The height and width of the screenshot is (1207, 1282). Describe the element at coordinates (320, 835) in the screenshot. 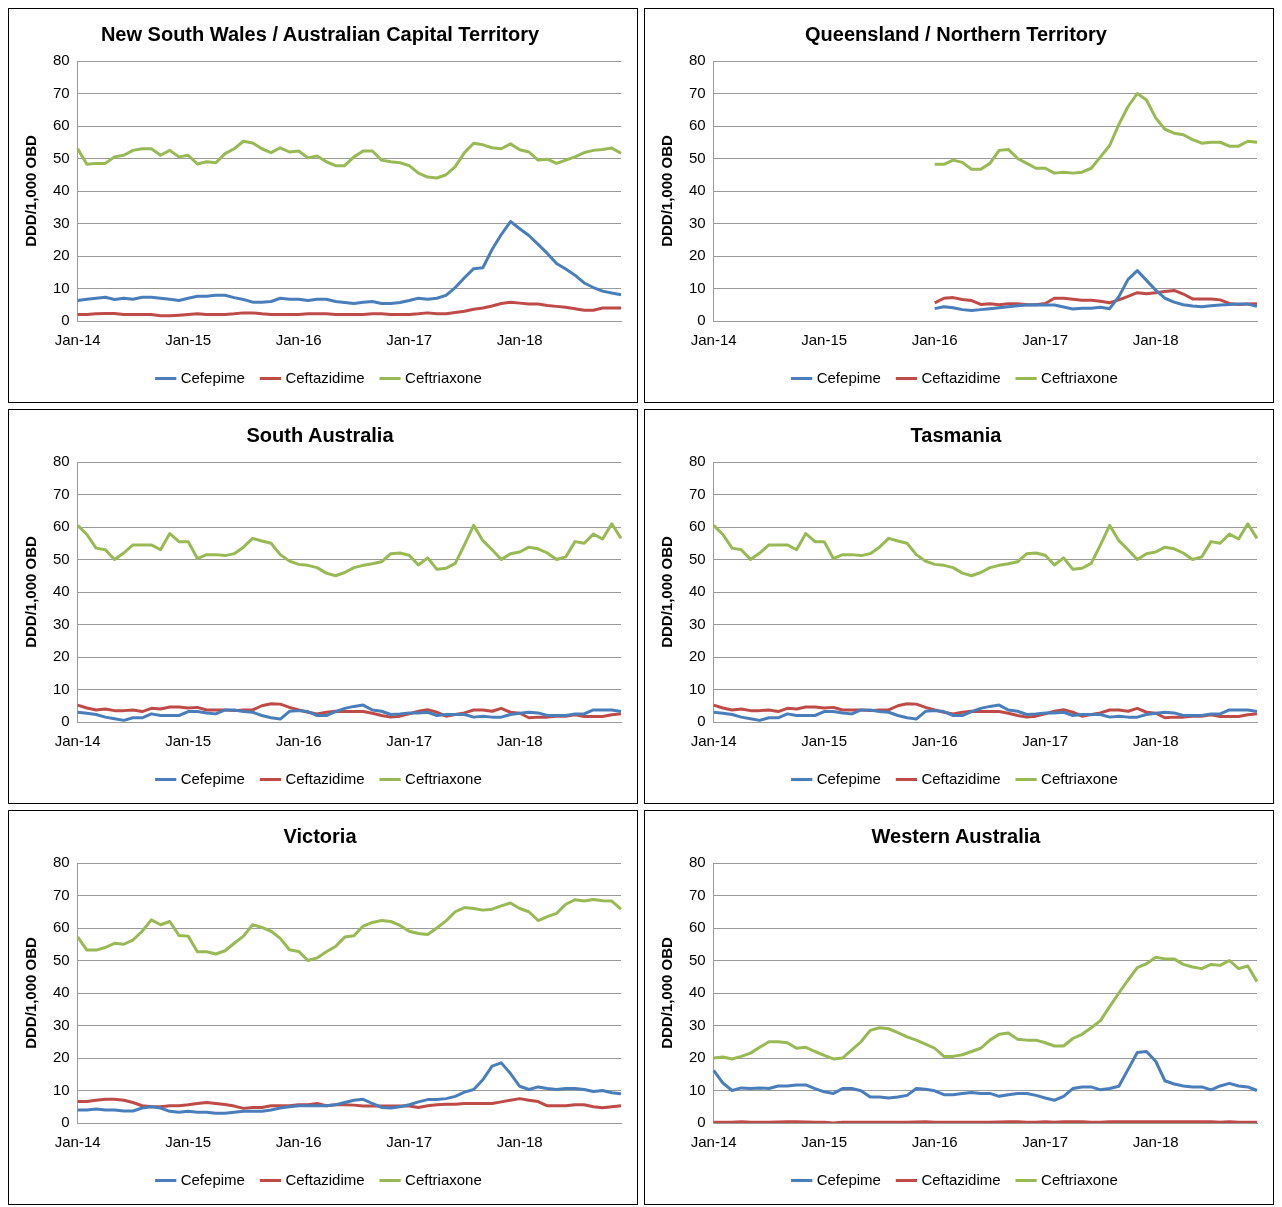

I see `chart-title: Victoria` at that location.